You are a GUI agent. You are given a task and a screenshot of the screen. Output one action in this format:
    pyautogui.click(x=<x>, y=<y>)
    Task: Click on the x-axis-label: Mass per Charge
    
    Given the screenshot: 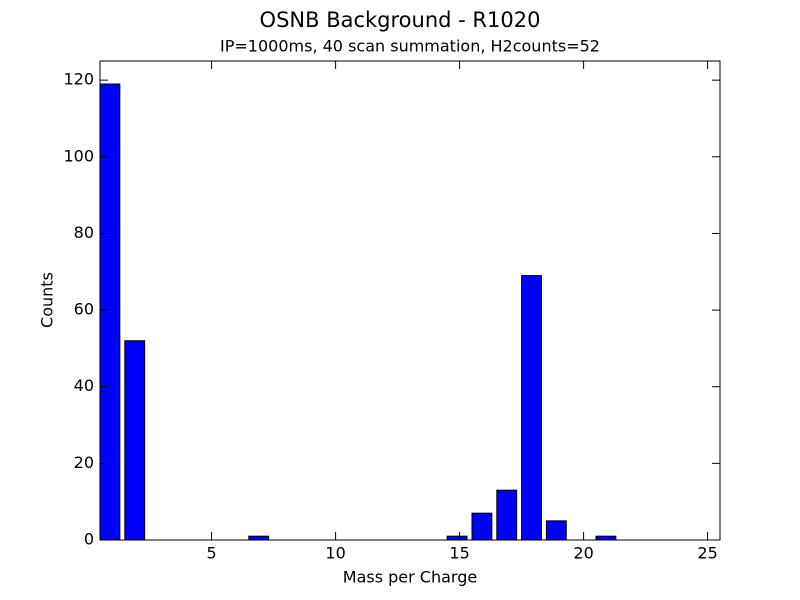 What is the action you would take?
    pyautogui.click(x=410, y=577)
    